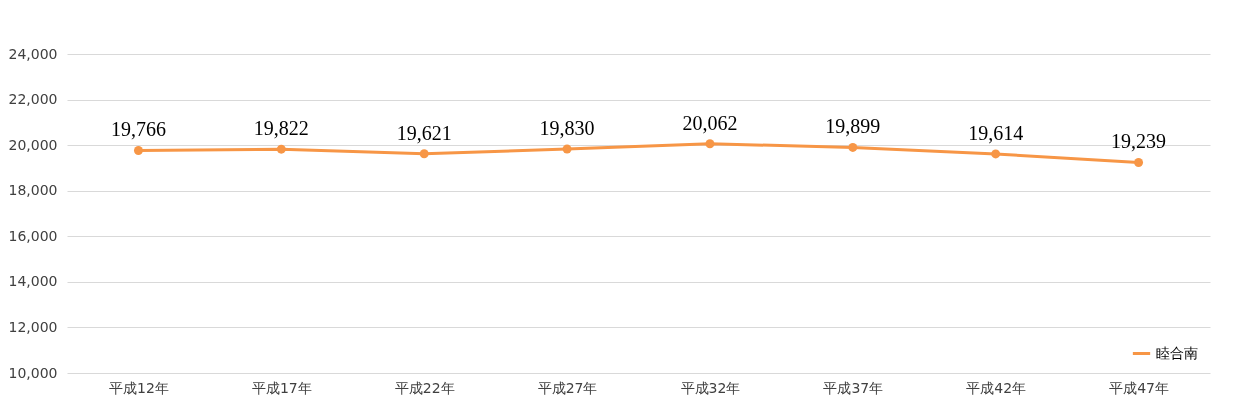  I want to click on data-label: 19,830, so click(567, 128).